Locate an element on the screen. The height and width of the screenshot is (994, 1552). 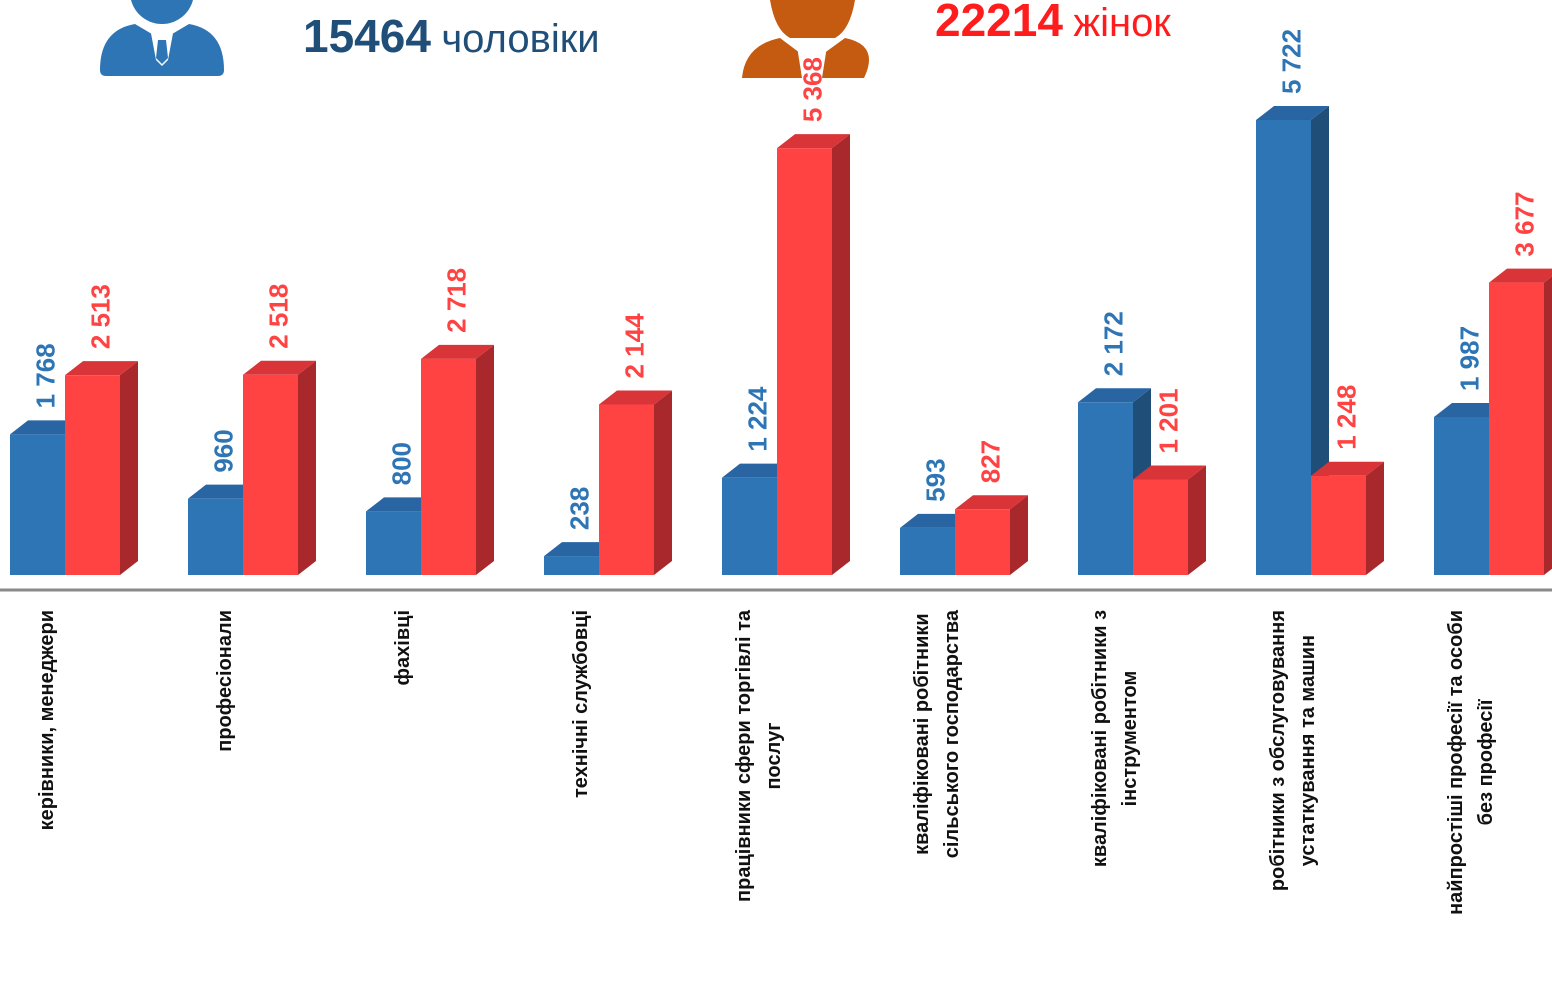
value-label: 1 987 is located at coordinates (1470, 358).